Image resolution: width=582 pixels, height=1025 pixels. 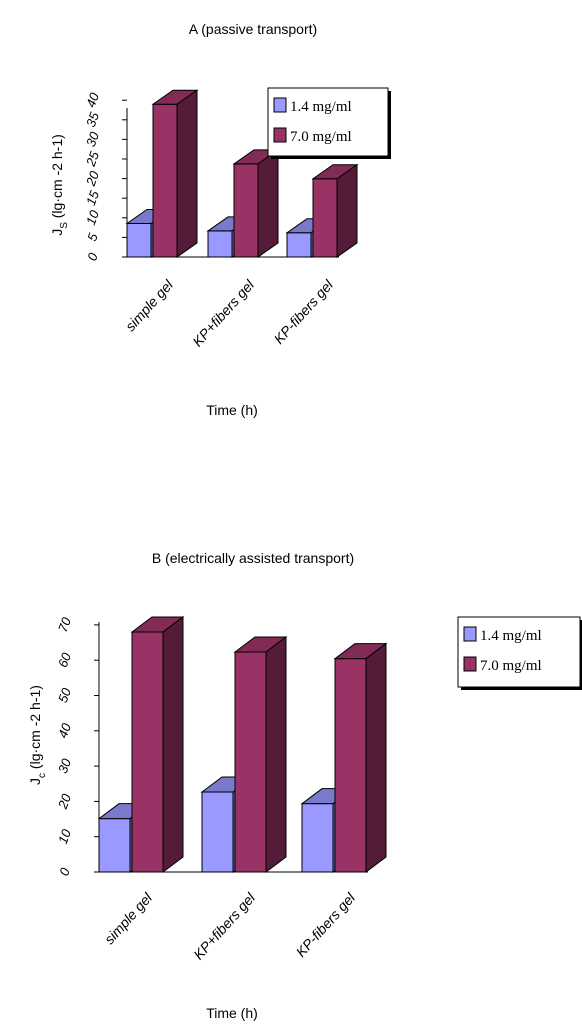 What do you see at coordinates (93, 159) in the screenshot?
I see `y-tick-label: 25` at bounding box center [93, 159].